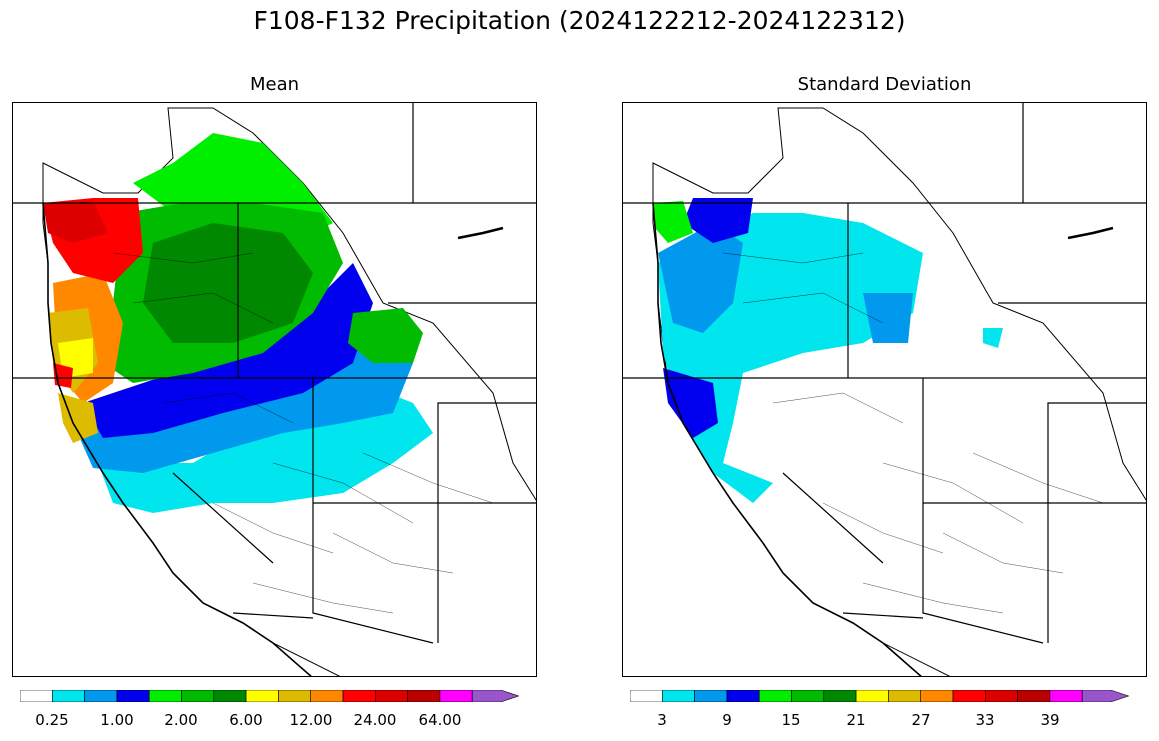 This screenshot has height=741, width=1159. What do you see at coordinates (78, 418) in the screenshot?
I see `zone-gold-south` at bounding box center [78, 418].